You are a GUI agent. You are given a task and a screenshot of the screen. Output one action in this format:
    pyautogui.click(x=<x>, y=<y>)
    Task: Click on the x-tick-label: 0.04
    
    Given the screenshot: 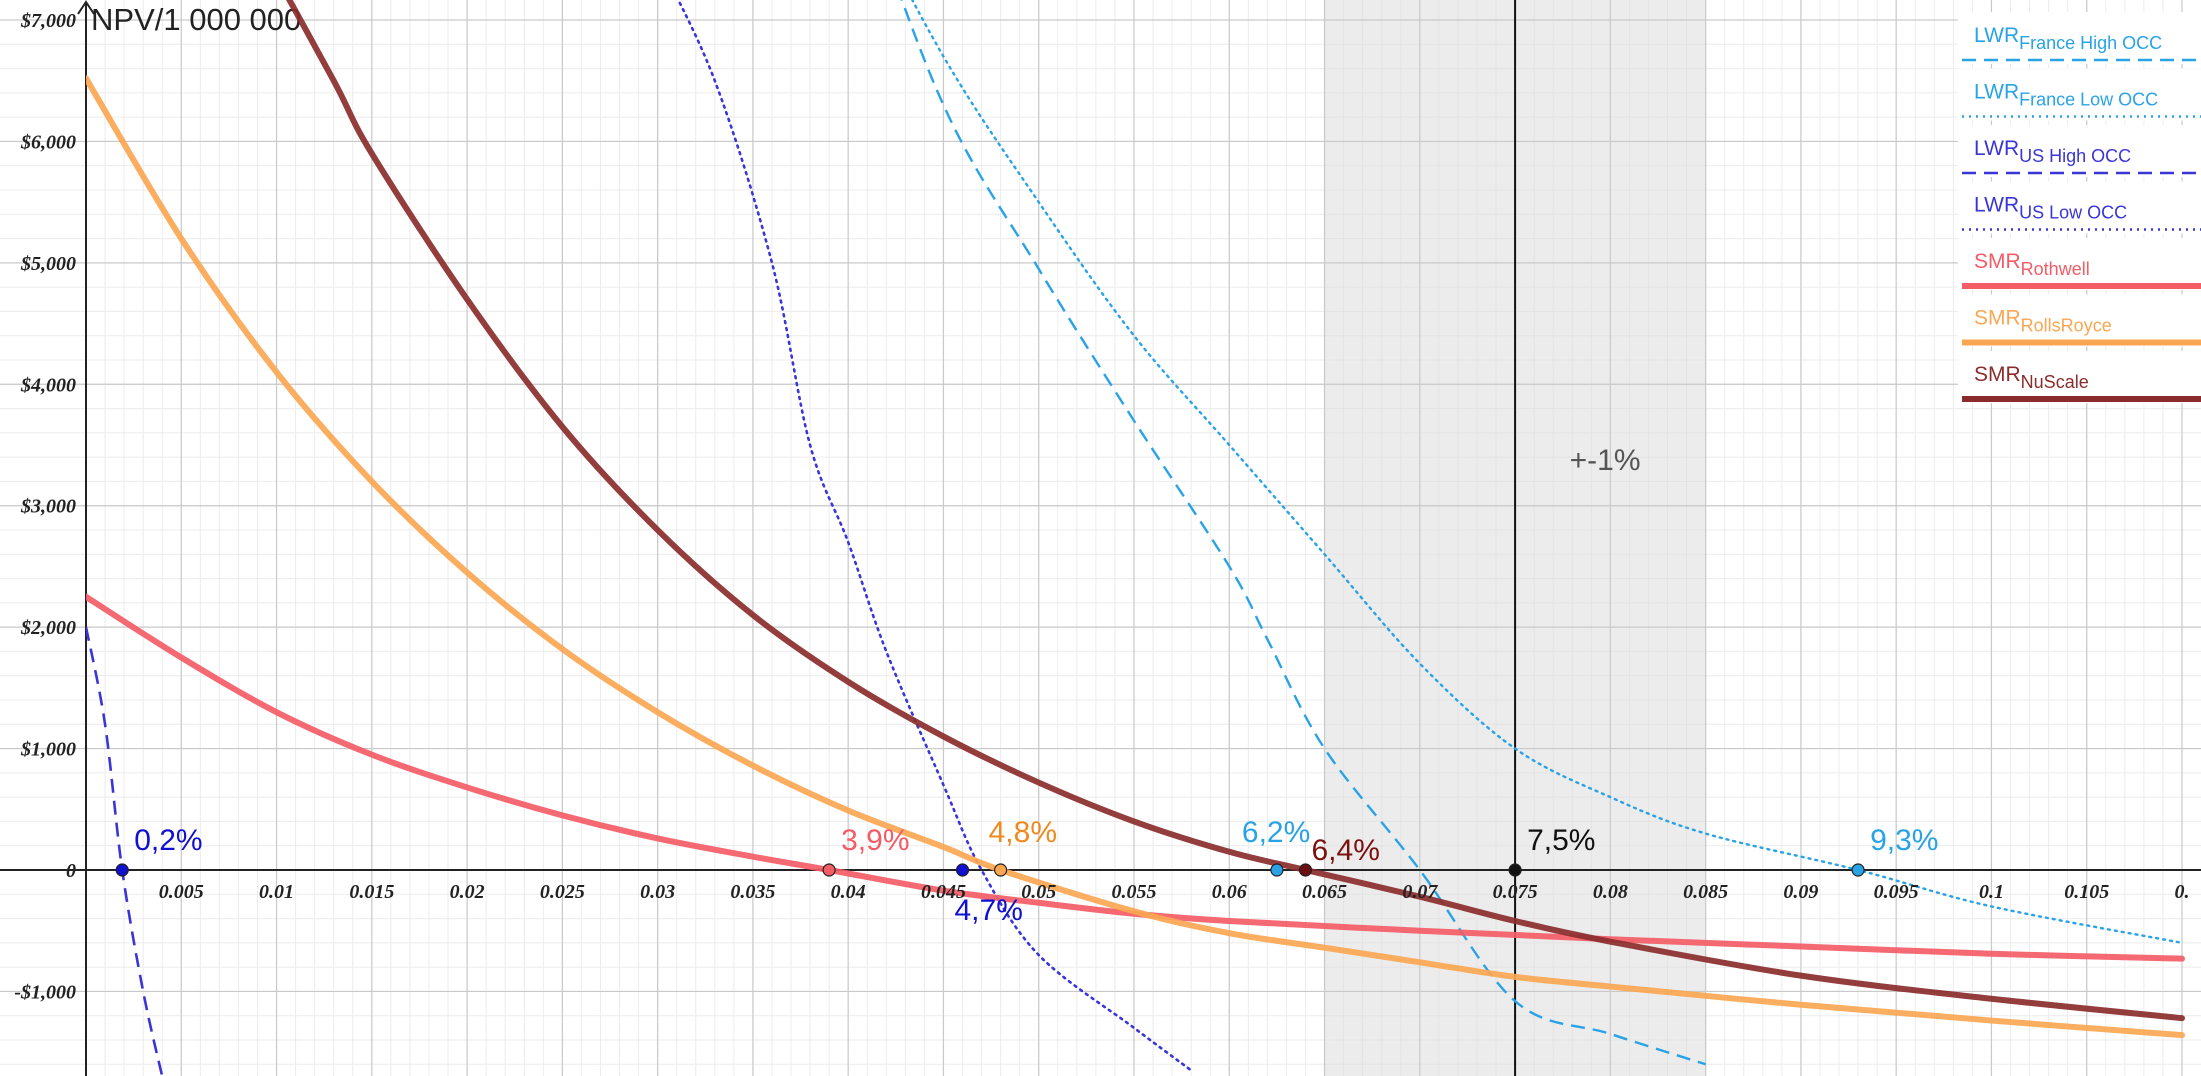 What is the action you would take?
    pyautogui.click(x=848, y=892)
    